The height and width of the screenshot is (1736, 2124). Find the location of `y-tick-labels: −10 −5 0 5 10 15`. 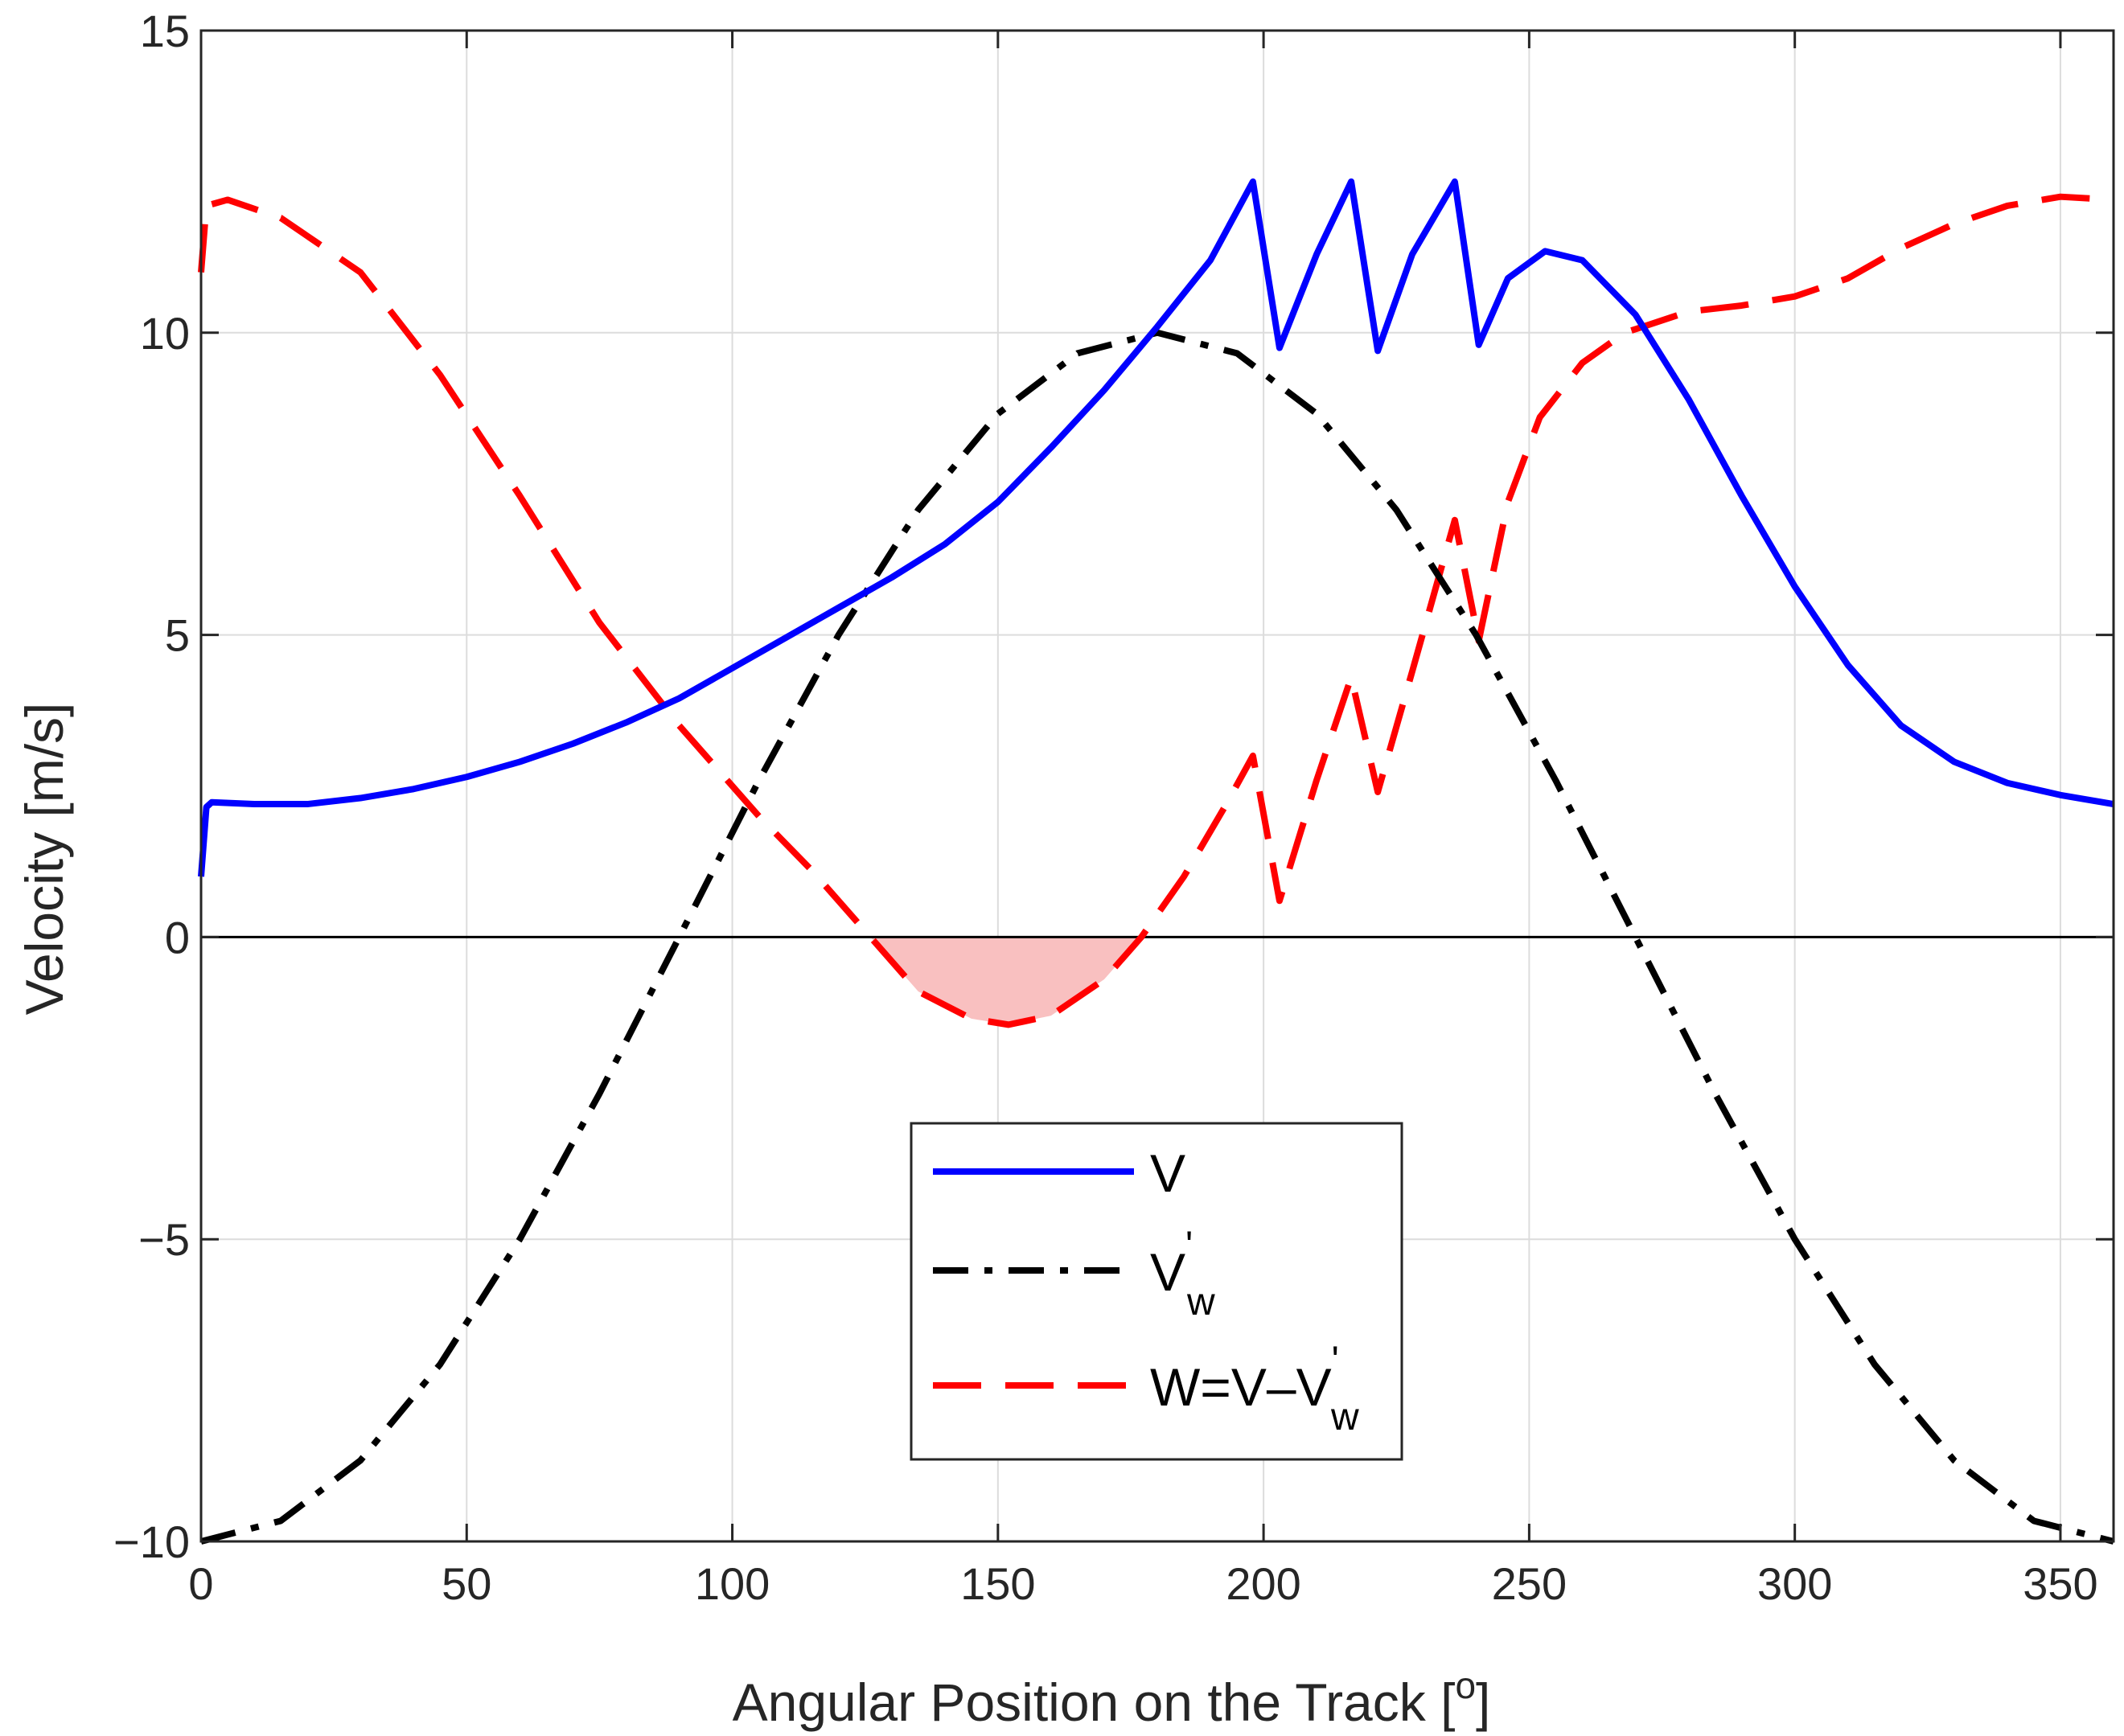

y-tick-labels: −10 −5 0 5 10 15 is located at coordinates (151, 786).